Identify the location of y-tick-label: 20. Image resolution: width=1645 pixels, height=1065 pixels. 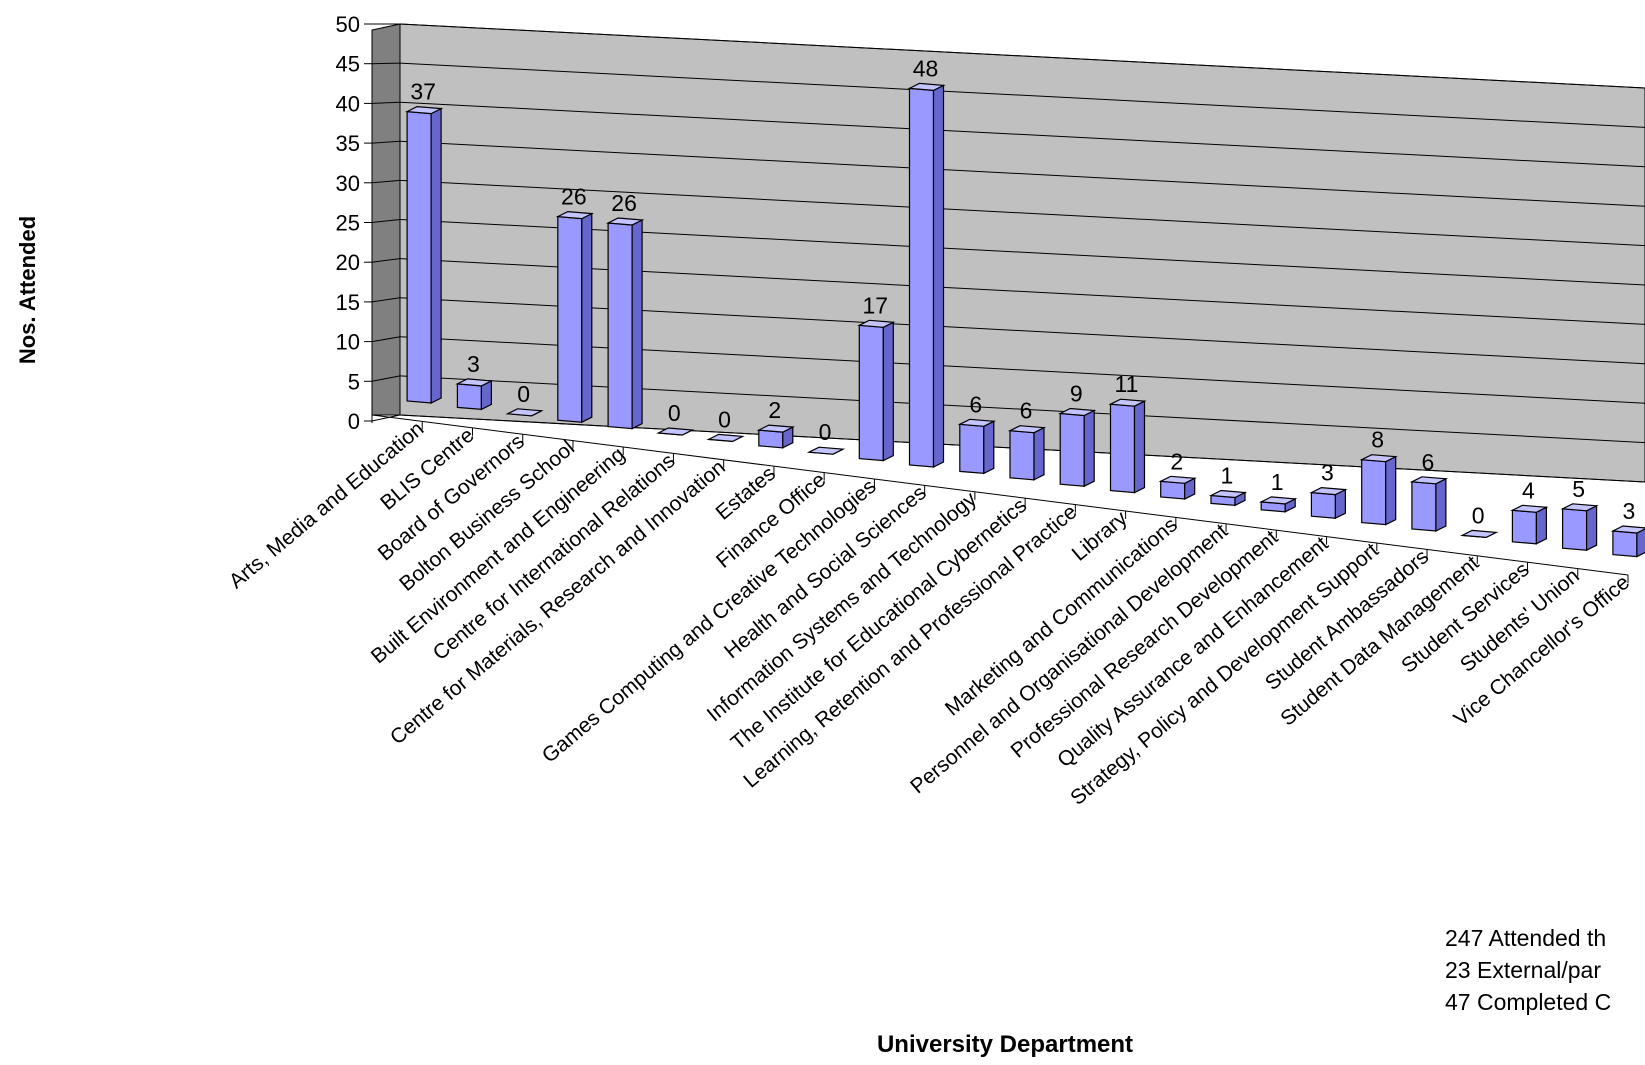
(348, 262).